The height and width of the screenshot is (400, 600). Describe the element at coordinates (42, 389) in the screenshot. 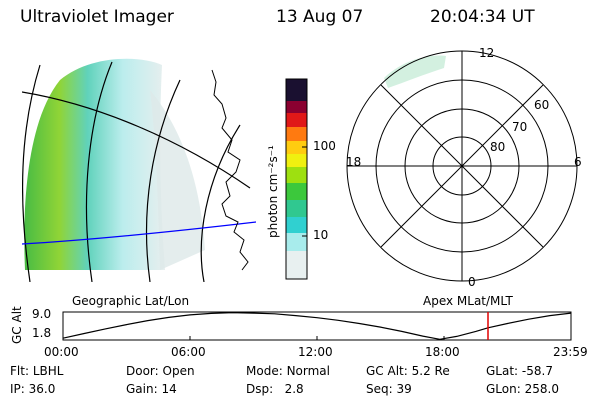

I see `ip-value: 36.0` at that location.